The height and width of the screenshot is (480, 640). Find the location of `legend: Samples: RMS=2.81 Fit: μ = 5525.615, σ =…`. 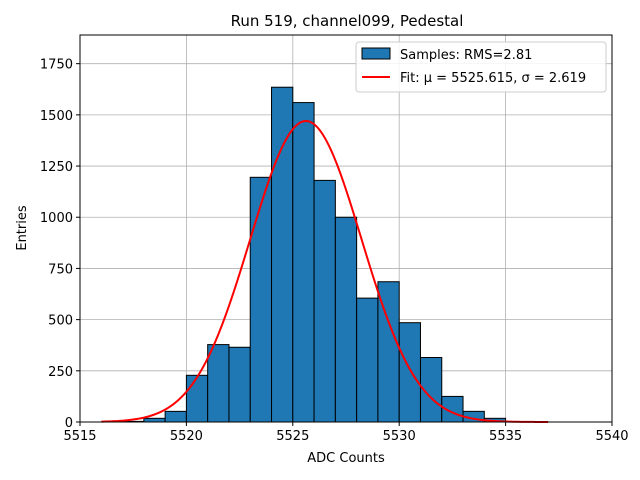

legend: Samples: RMS=2.81 Fit: μ = 5525.615, σ =… is located at coordinates (481, 67).